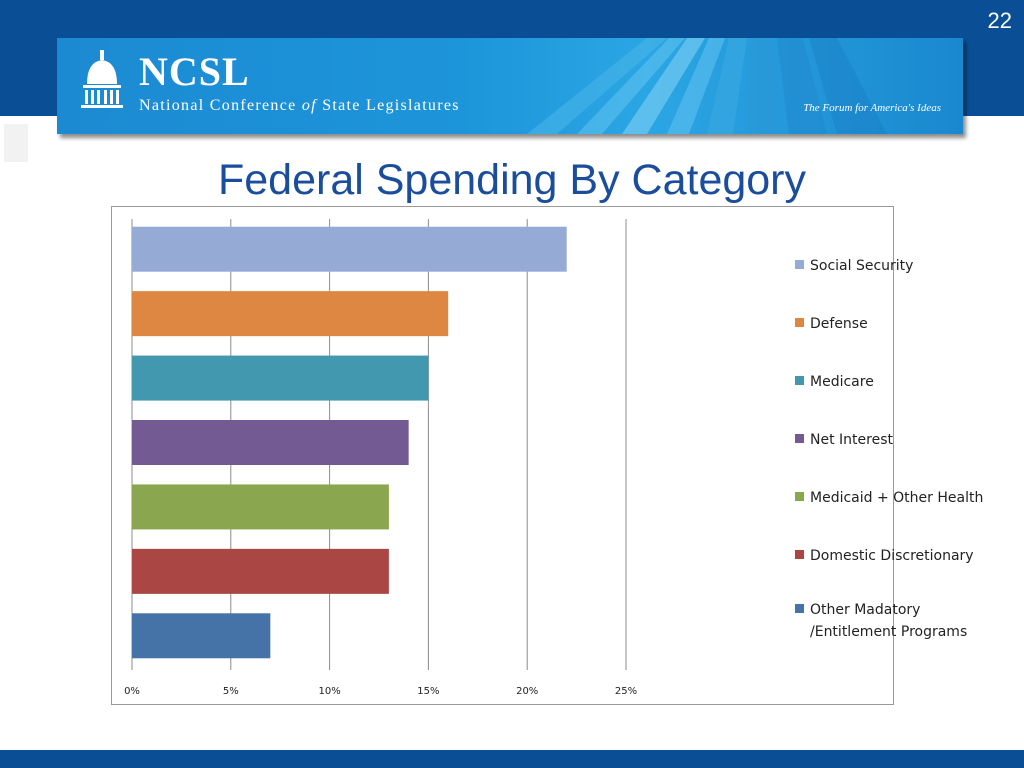 Image resolution: width=1024 pixels, height=768 pixels. I want to click on footer-band, so click(512, 759).